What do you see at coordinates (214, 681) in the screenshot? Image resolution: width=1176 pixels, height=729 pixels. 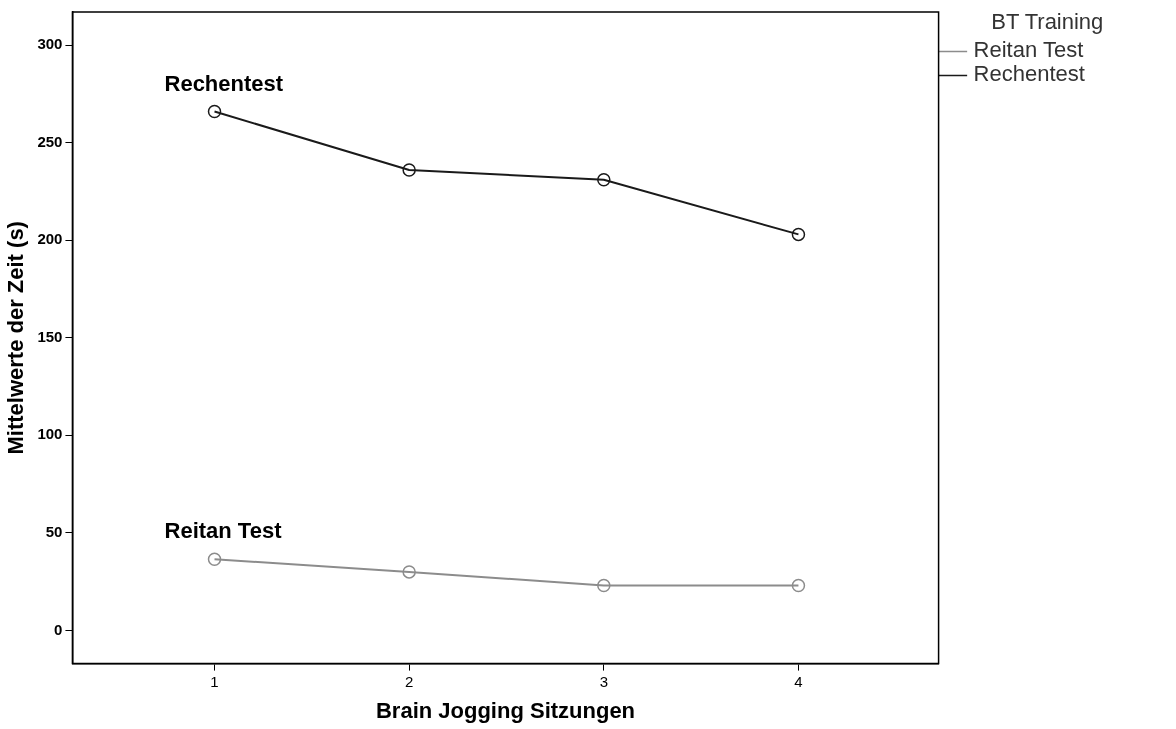 I see `x-tick-label: 1` at bounding box center [214, 681].